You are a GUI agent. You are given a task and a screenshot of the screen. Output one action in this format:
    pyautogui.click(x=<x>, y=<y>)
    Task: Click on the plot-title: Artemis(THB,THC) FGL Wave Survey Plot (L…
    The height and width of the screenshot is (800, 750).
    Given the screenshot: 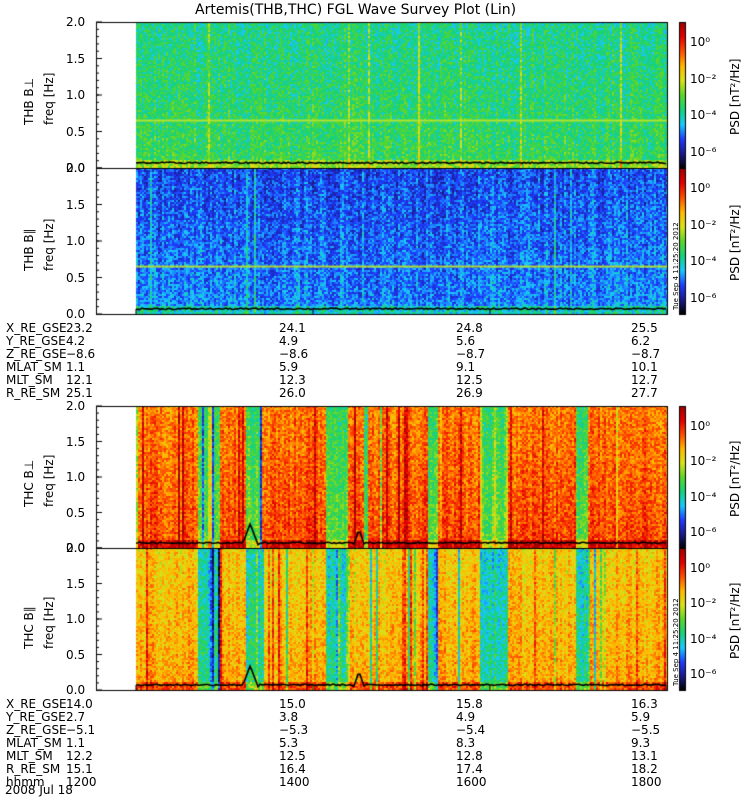 What is the action you would take?
    pyautogui.click(x=356, y=10)
    